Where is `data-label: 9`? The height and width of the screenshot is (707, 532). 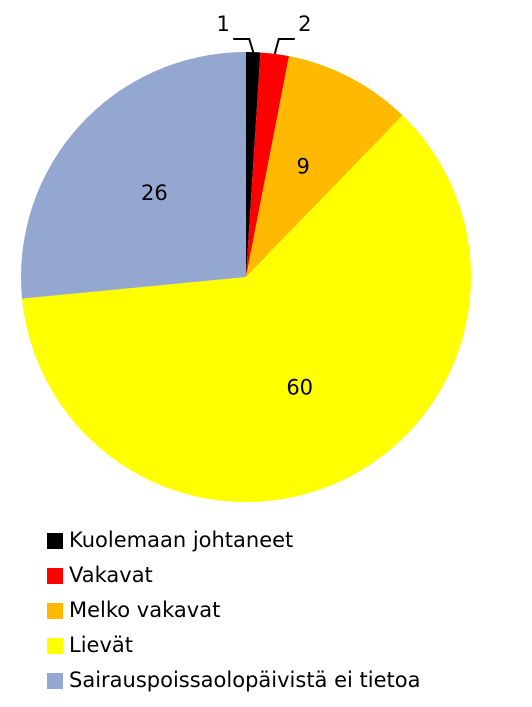 data-label: 9 is located at coordinates (303, 166).